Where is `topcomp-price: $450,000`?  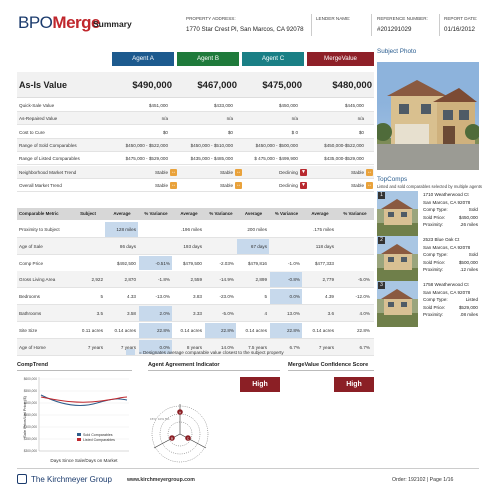
topcomp-price: $450,000 is located at coordinates (468, 217).